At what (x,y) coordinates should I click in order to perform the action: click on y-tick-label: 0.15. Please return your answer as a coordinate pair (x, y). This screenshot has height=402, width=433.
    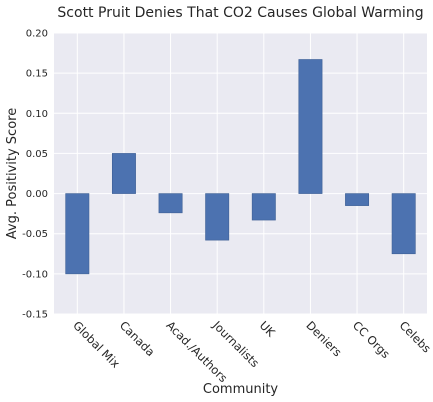
    Looking at the image, I should click on (37, 74).